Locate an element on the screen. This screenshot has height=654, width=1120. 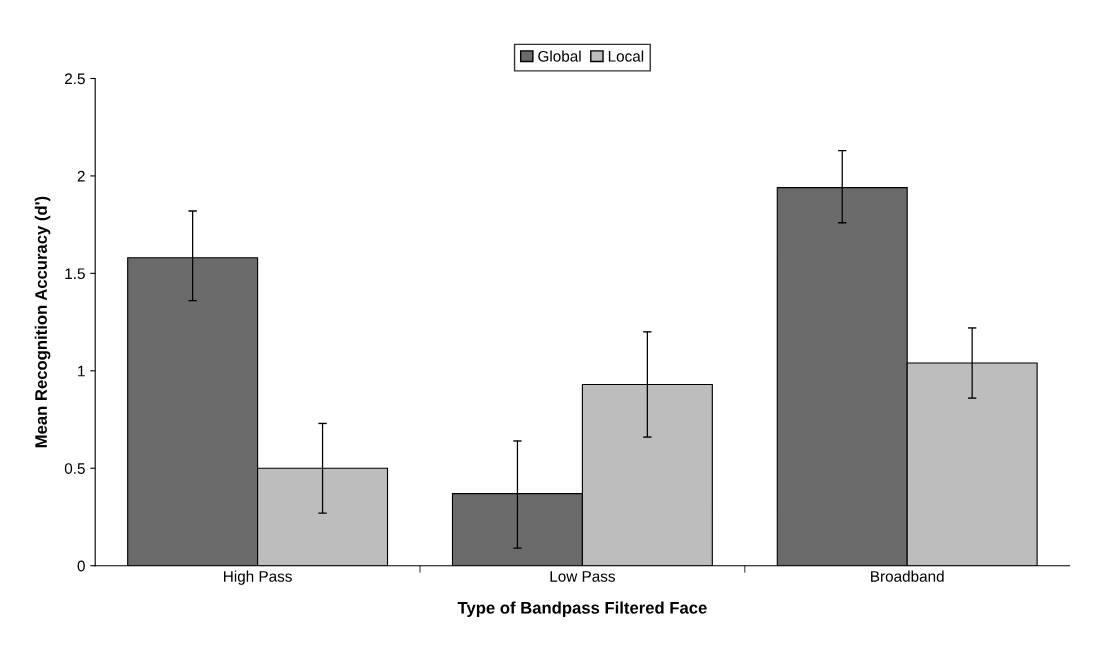
x-tick-label: Low Pass is located at coordinates (582, 576).